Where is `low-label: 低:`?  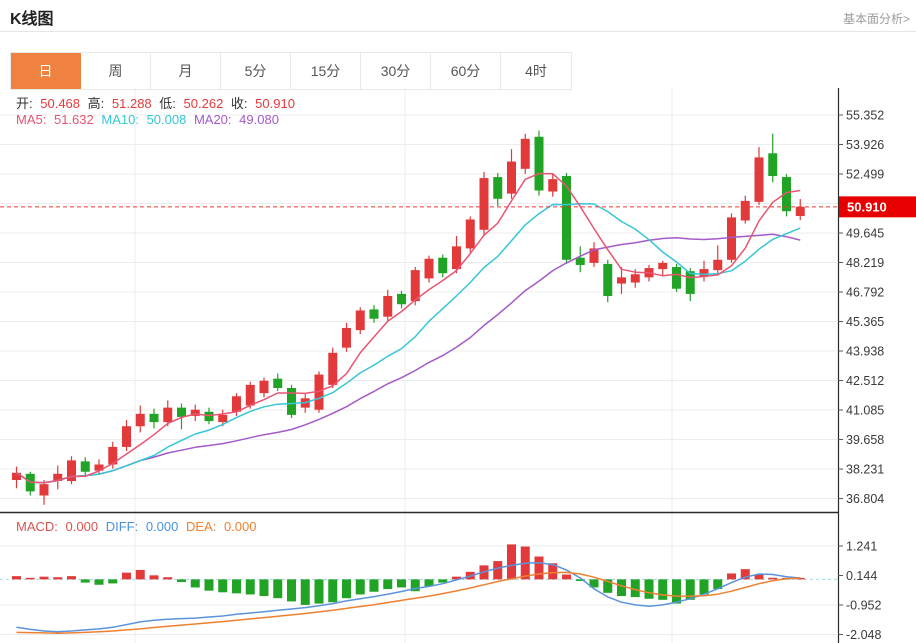
low-label: 低: is located at coordinates (167, 103).